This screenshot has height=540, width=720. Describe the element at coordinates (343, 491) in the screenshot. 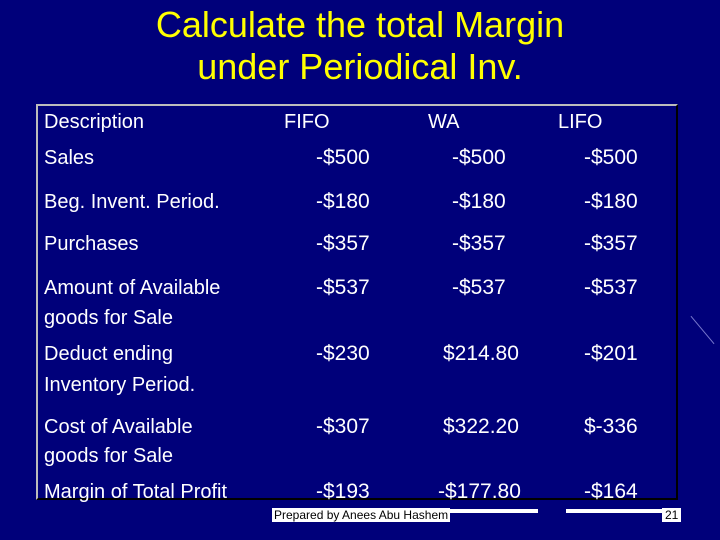

I see `row-value-fifo: -$193` at that location.